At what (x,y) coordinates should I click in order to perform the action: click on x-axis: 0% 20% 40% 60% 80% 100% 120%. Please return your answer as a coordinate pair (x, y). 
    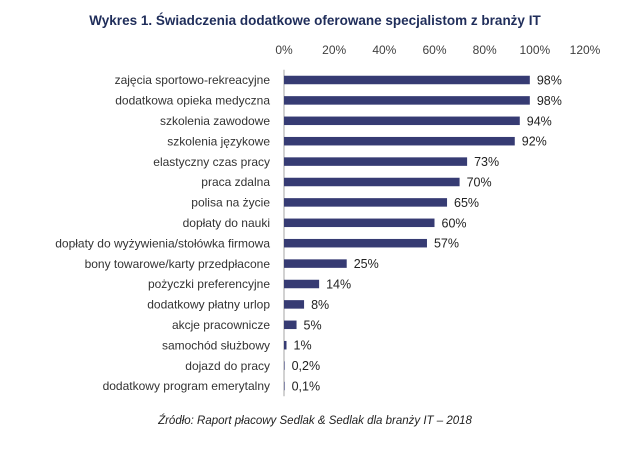
    Looking at the image, I should click on (437, 50).